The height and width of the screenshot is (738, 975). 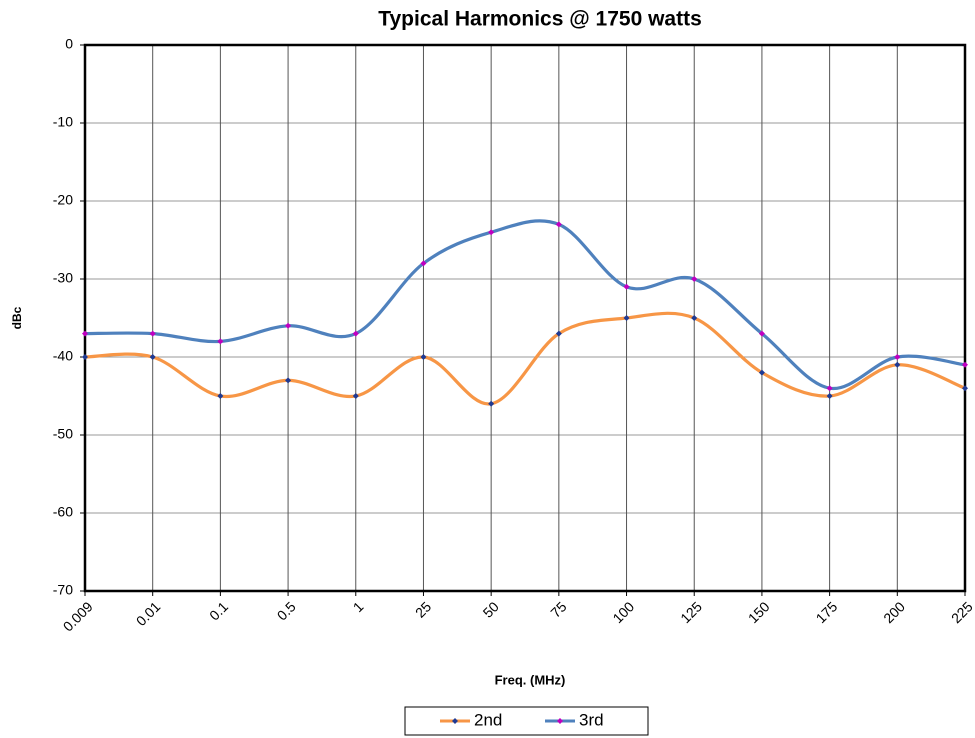 What do you see at coordinates (17, 317) in the screenshot?
I see `y-axis-label: dBc` at bounding box center [17, 317].